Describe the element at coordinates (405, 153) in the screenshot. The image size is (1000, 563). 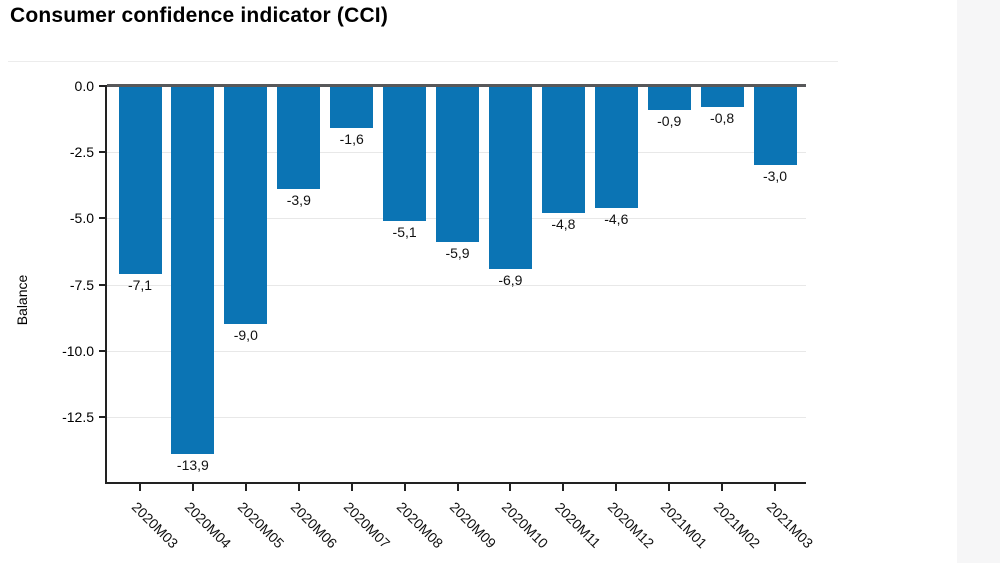
I see `bar-2020M08` at that location.